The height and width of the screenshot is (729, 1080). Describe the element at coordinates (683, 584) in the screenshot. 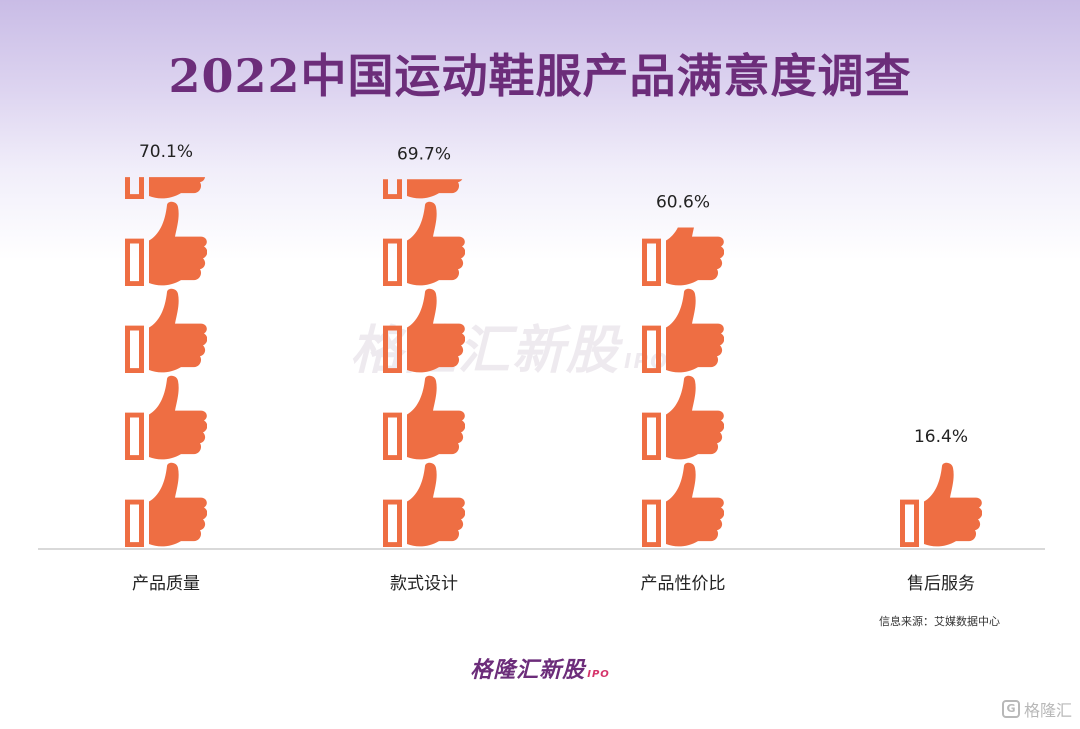

I see `category-label: 产品性价比` at that location.